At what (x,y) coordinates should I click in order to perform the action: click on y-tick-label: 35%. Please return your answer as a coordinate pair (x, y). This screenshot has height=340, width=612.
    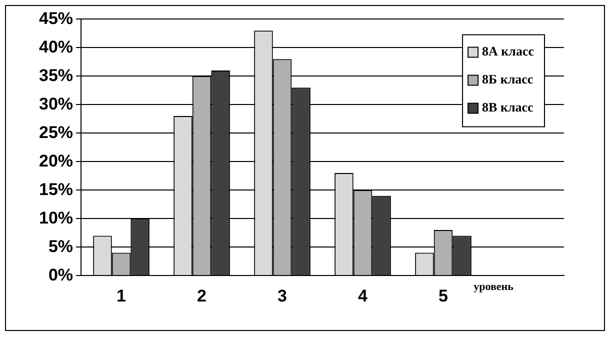
    Looking at the image, I should click on (56, 75).